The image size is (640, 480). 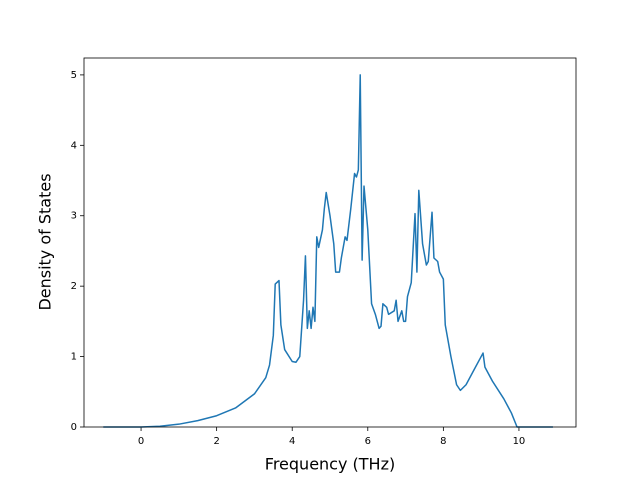 I want to click on x-tick-label: 10, so click(x=519, y=441).